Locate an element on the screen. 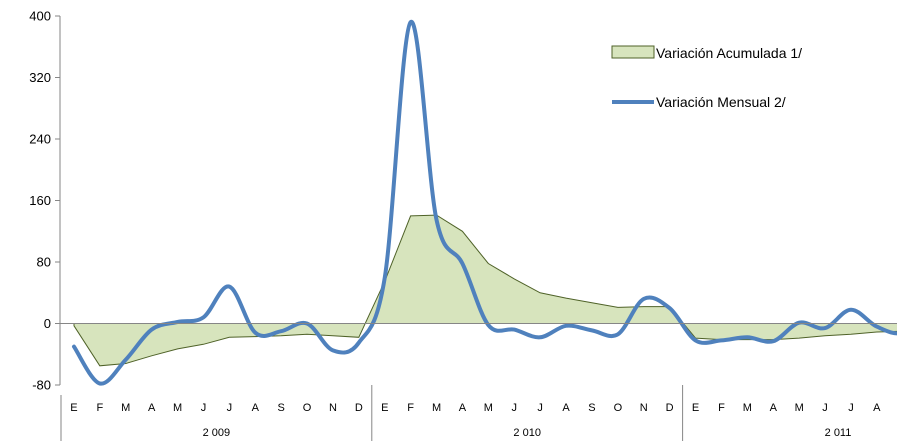 The width and height of the screenshot is (897, 441). x-year-label: 2 009 is located at coordinates (217, 433).